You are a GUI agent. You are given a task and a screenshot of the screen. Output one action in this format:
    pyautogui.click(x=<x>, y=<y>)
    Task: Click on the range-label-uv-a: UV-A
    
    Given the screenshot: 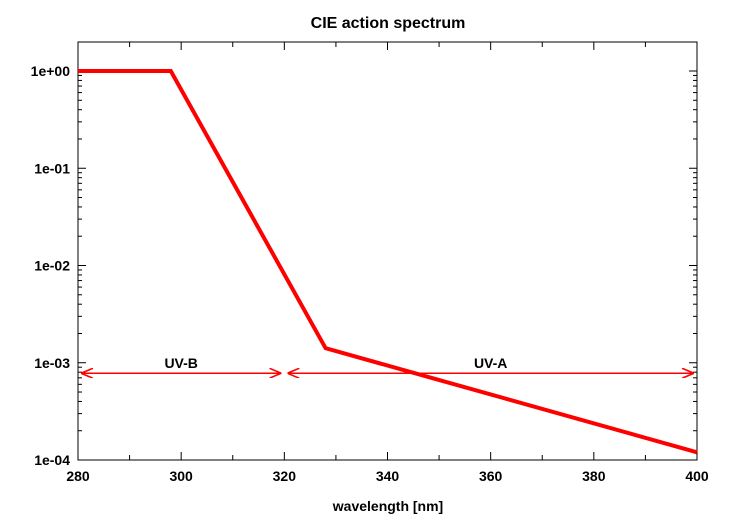 What is the action you would take?
    pyautogui.click(x=490, y=363)
    